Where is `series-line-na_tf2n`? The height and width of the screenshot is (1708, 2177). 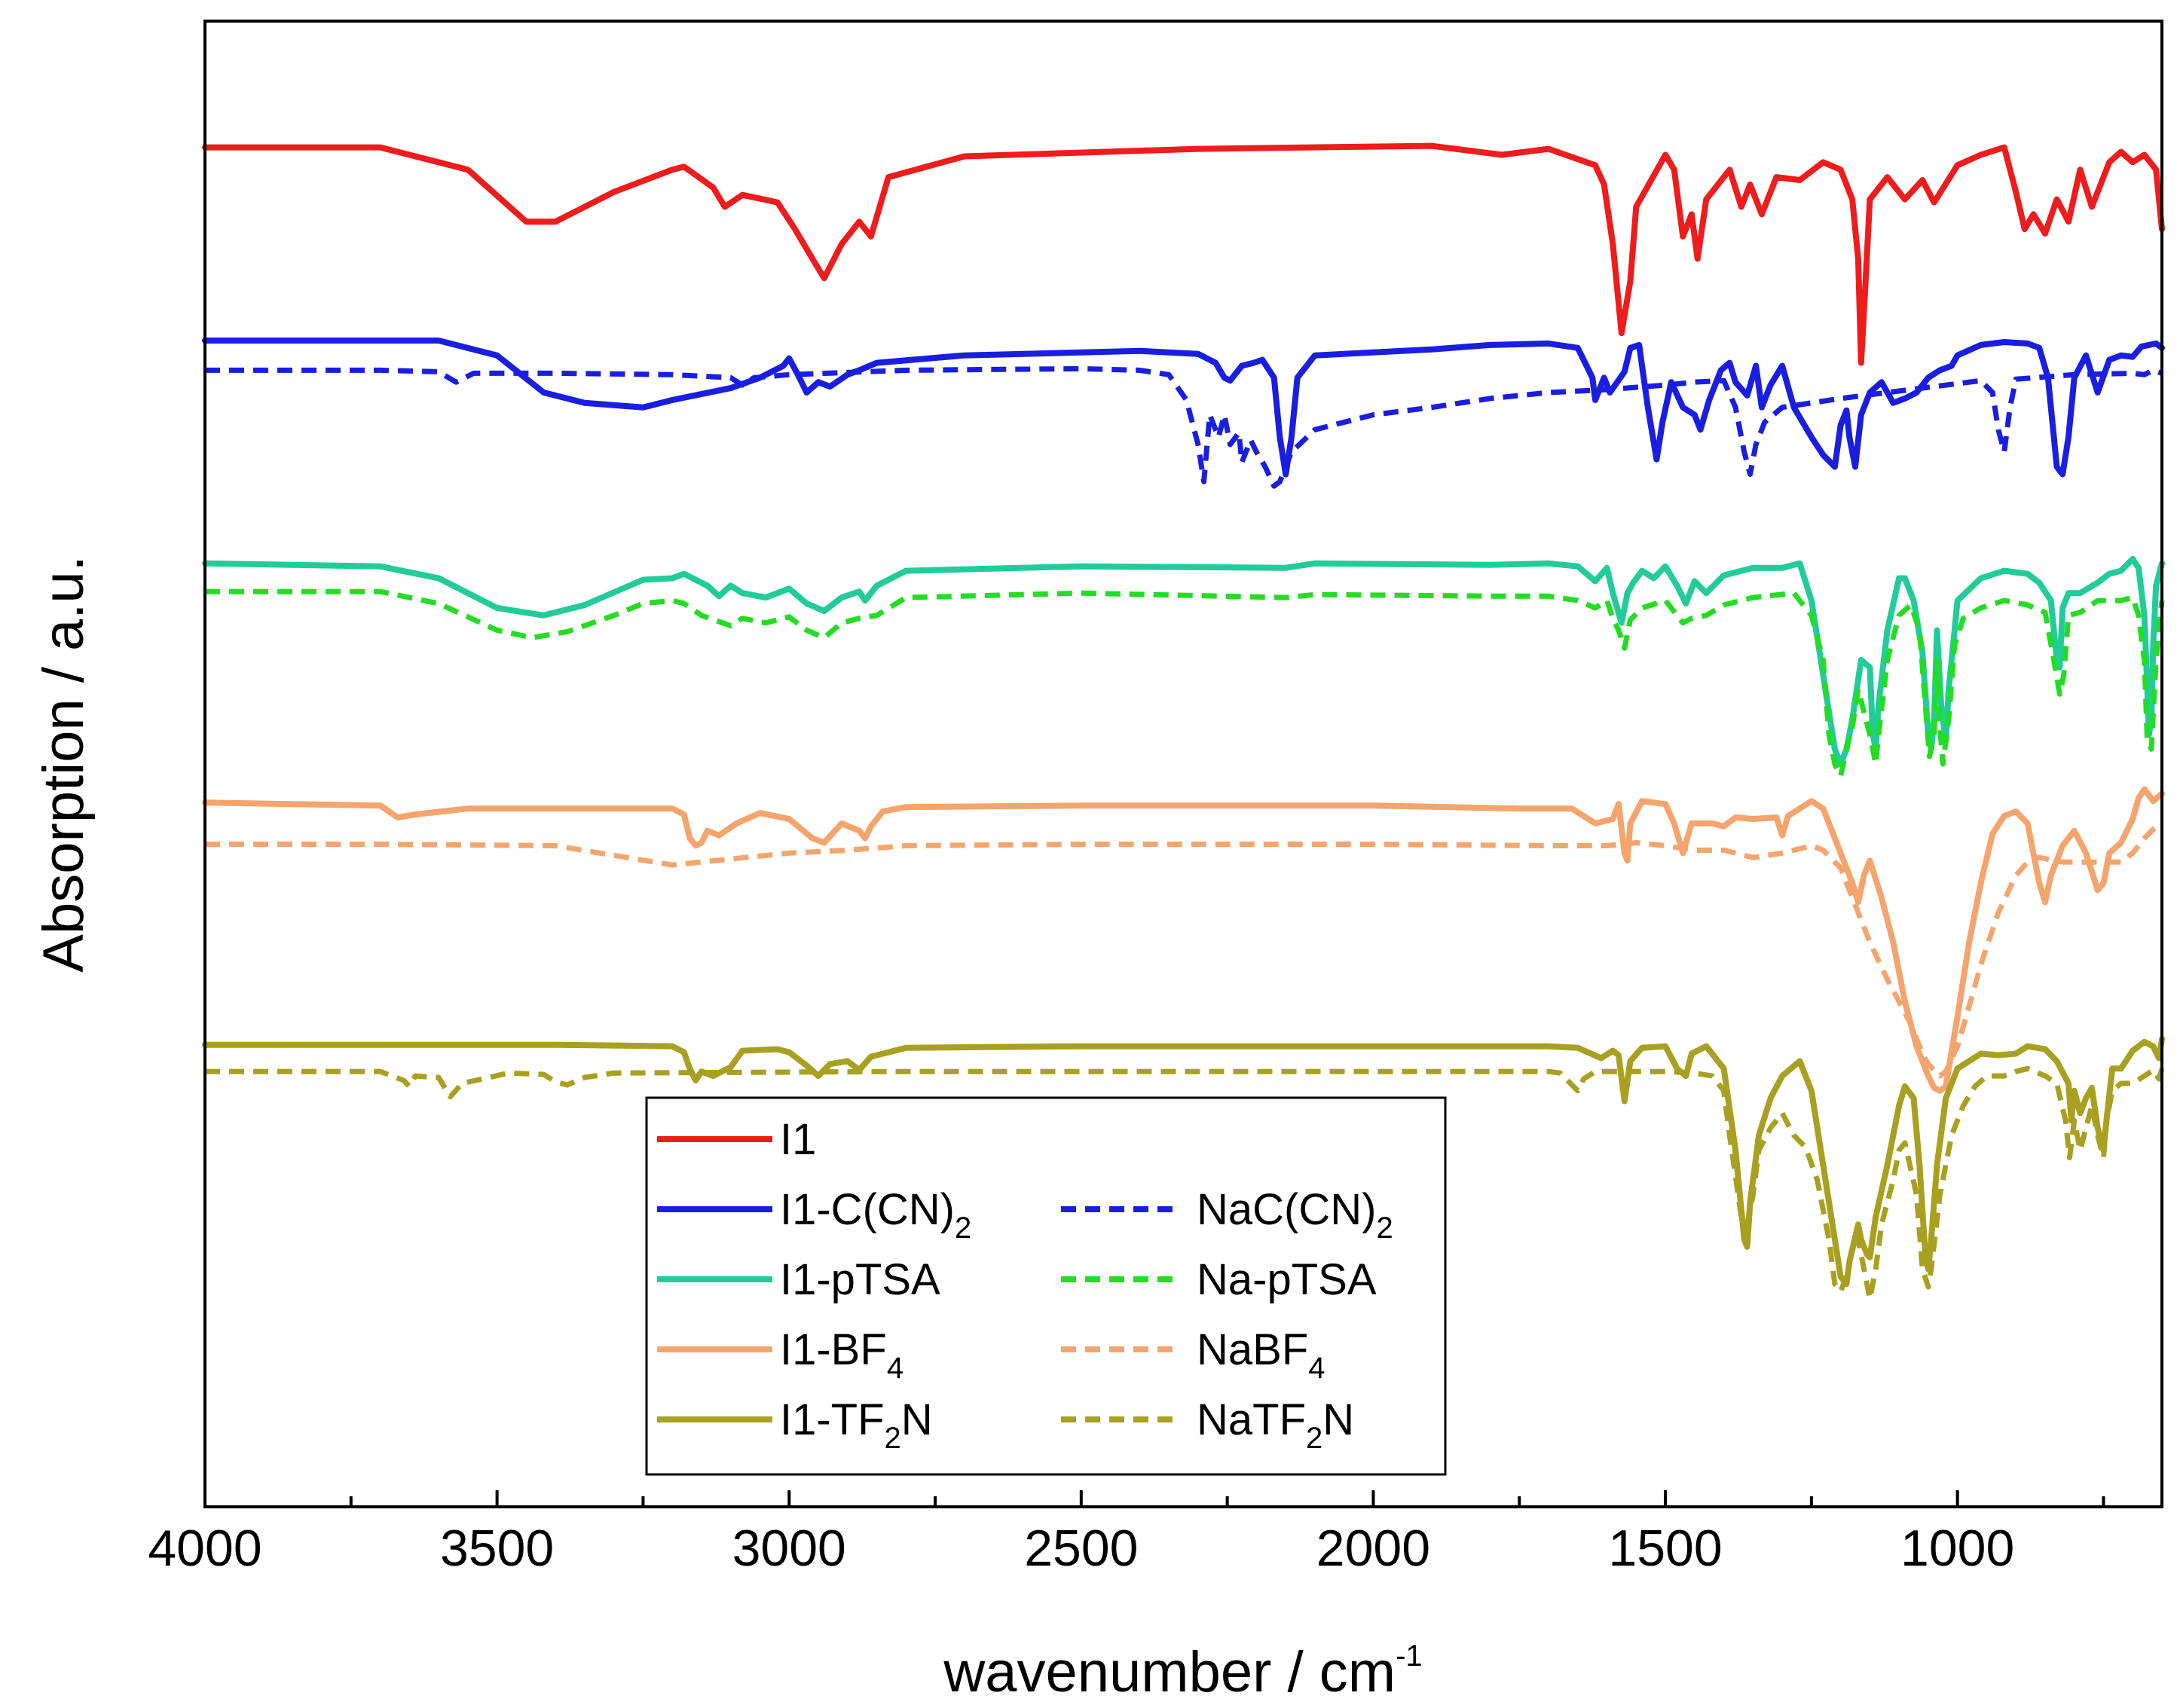
series-line-na_tf2n is located at coordinates (1185, 1183).